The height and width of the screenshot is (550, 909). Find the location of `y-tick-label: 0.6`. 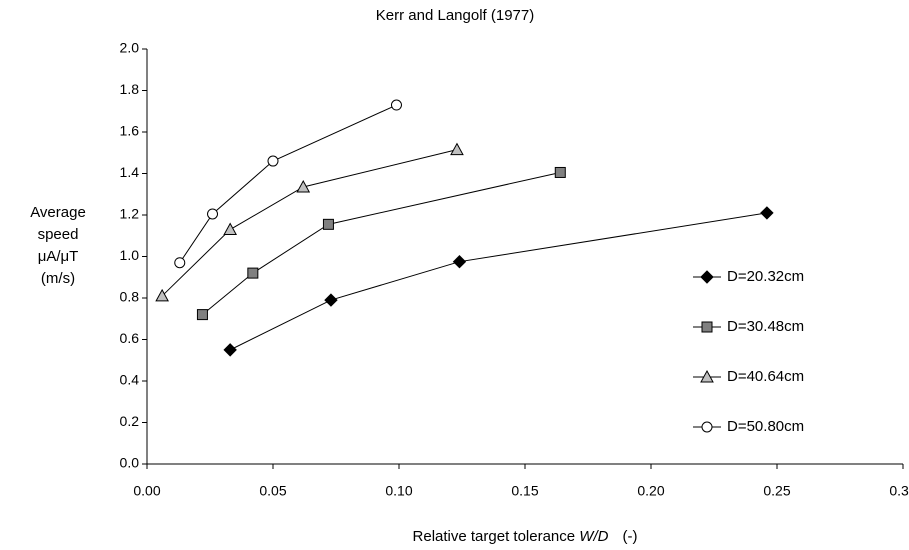

y-tick-label: 0.6 is located at coordinates (130, 338).